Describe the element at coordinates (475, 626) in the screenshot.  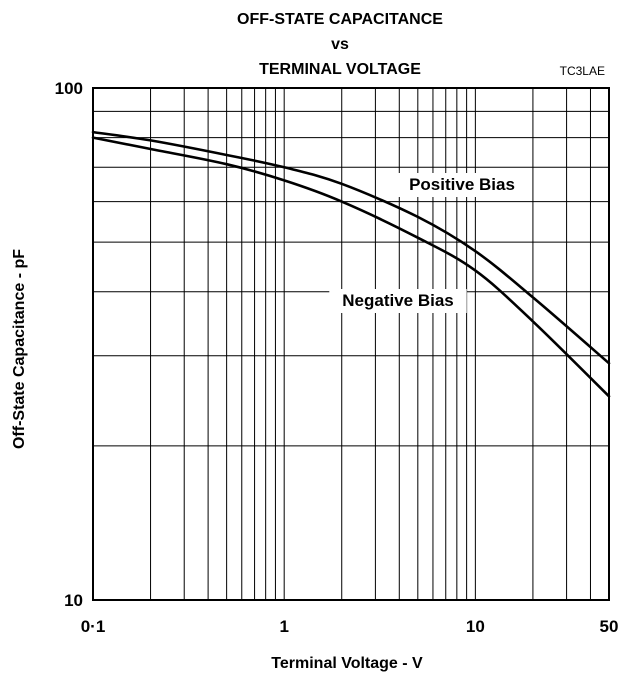
I see `x-tick-label: 10` at that location.